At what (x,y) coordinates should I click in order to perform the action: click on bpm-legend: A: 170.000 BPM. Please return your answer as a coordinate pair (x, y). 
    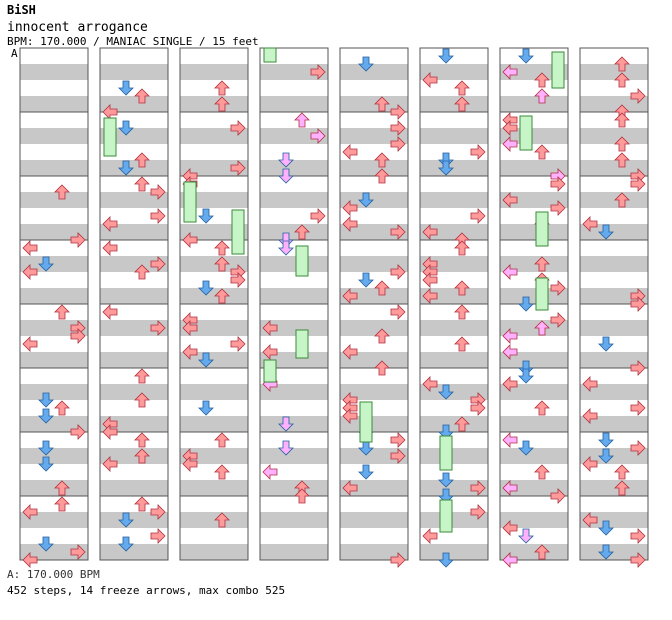
    Looking at the image, I should click on (53, 574).